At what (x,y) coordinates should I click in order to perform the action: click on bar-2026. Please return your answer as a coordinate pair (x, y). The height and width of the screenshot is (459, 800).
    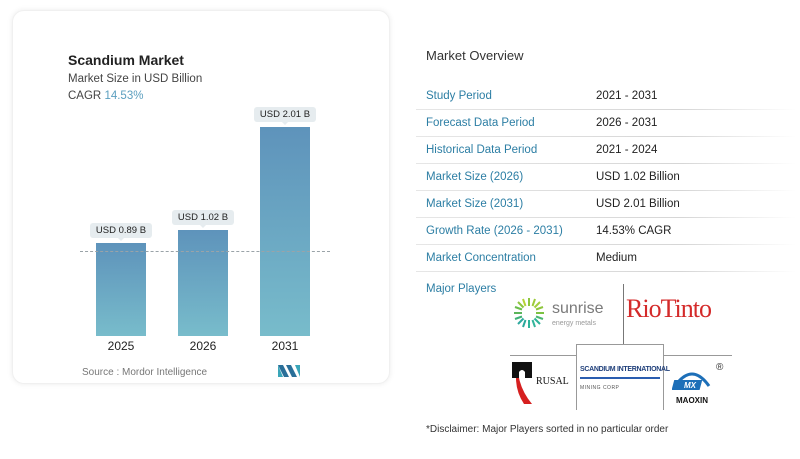
    Looking at the image, I should click on (203, 283).